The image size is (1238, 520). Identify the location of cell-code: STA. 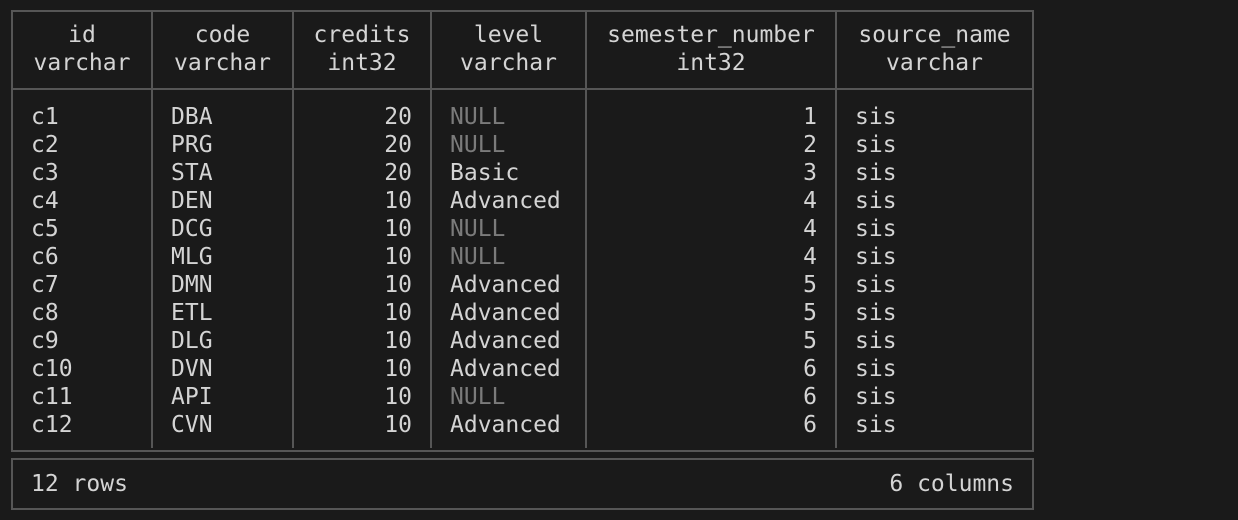
(223, 173).